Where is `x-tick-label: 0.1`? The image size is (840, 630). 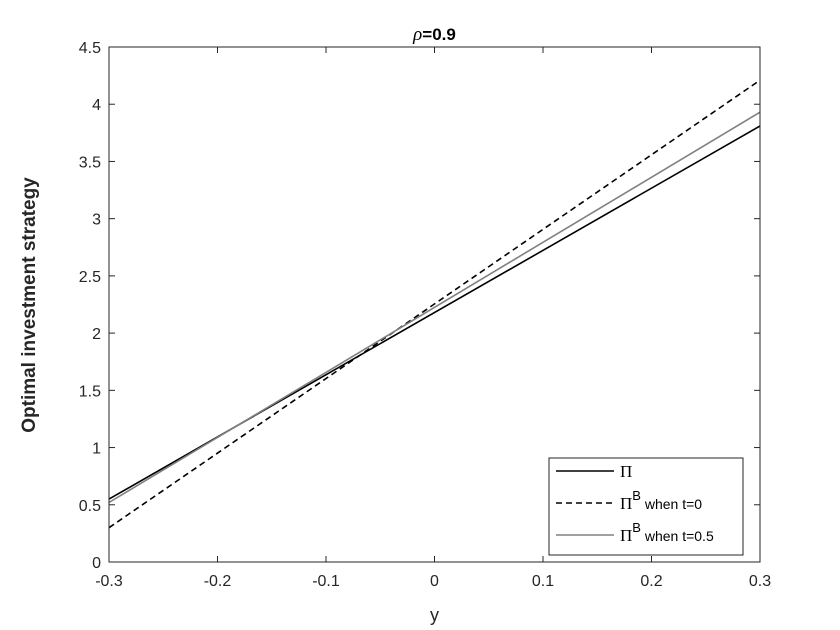
x-tick-label: 0.1 is located at coordinates (543, 581).